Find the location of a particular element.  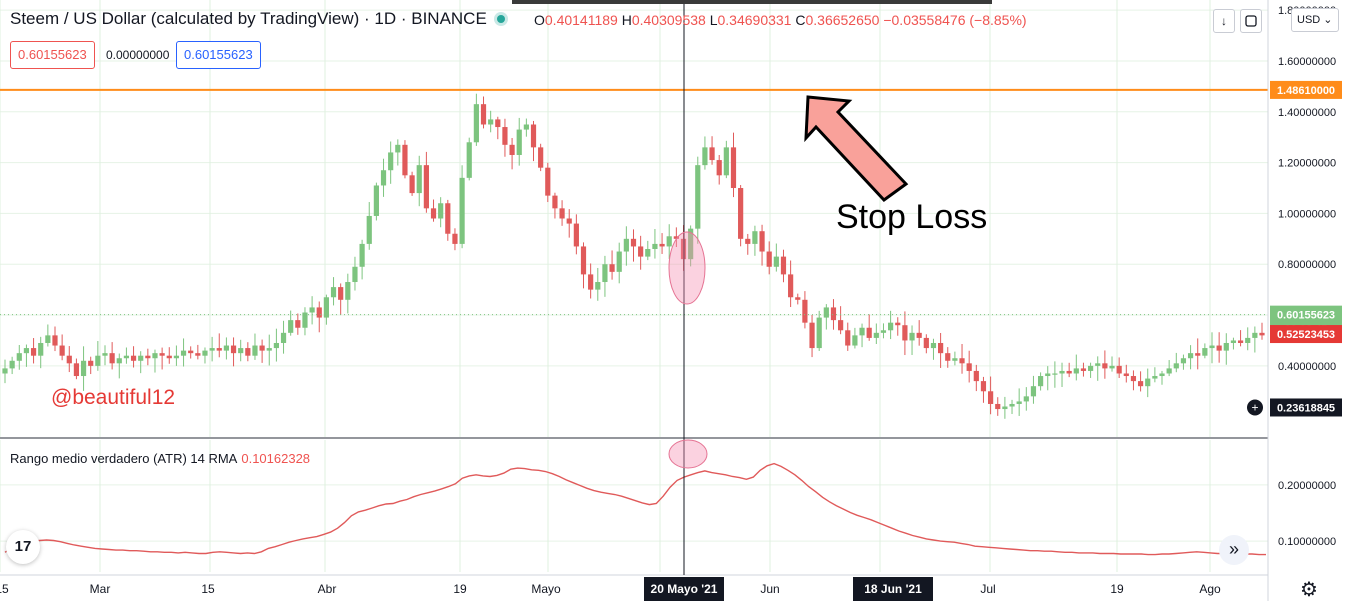

price-tick-label: 1.40000000 is located at coordinates (1307, 113).